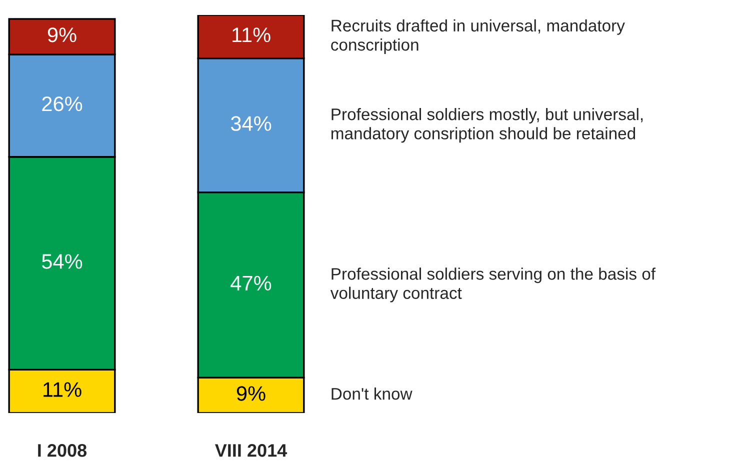 The height and width of the screenshot is (465, 729). I want to click on data-label: 26%, so click(62, 104).